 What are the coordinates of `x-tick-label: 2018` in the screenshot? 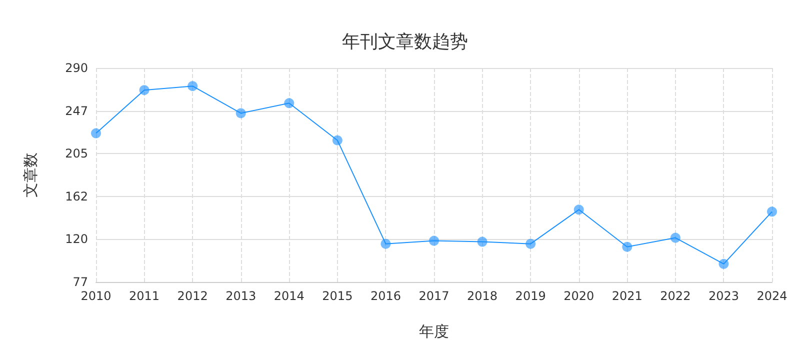 It's located at (482, 296).